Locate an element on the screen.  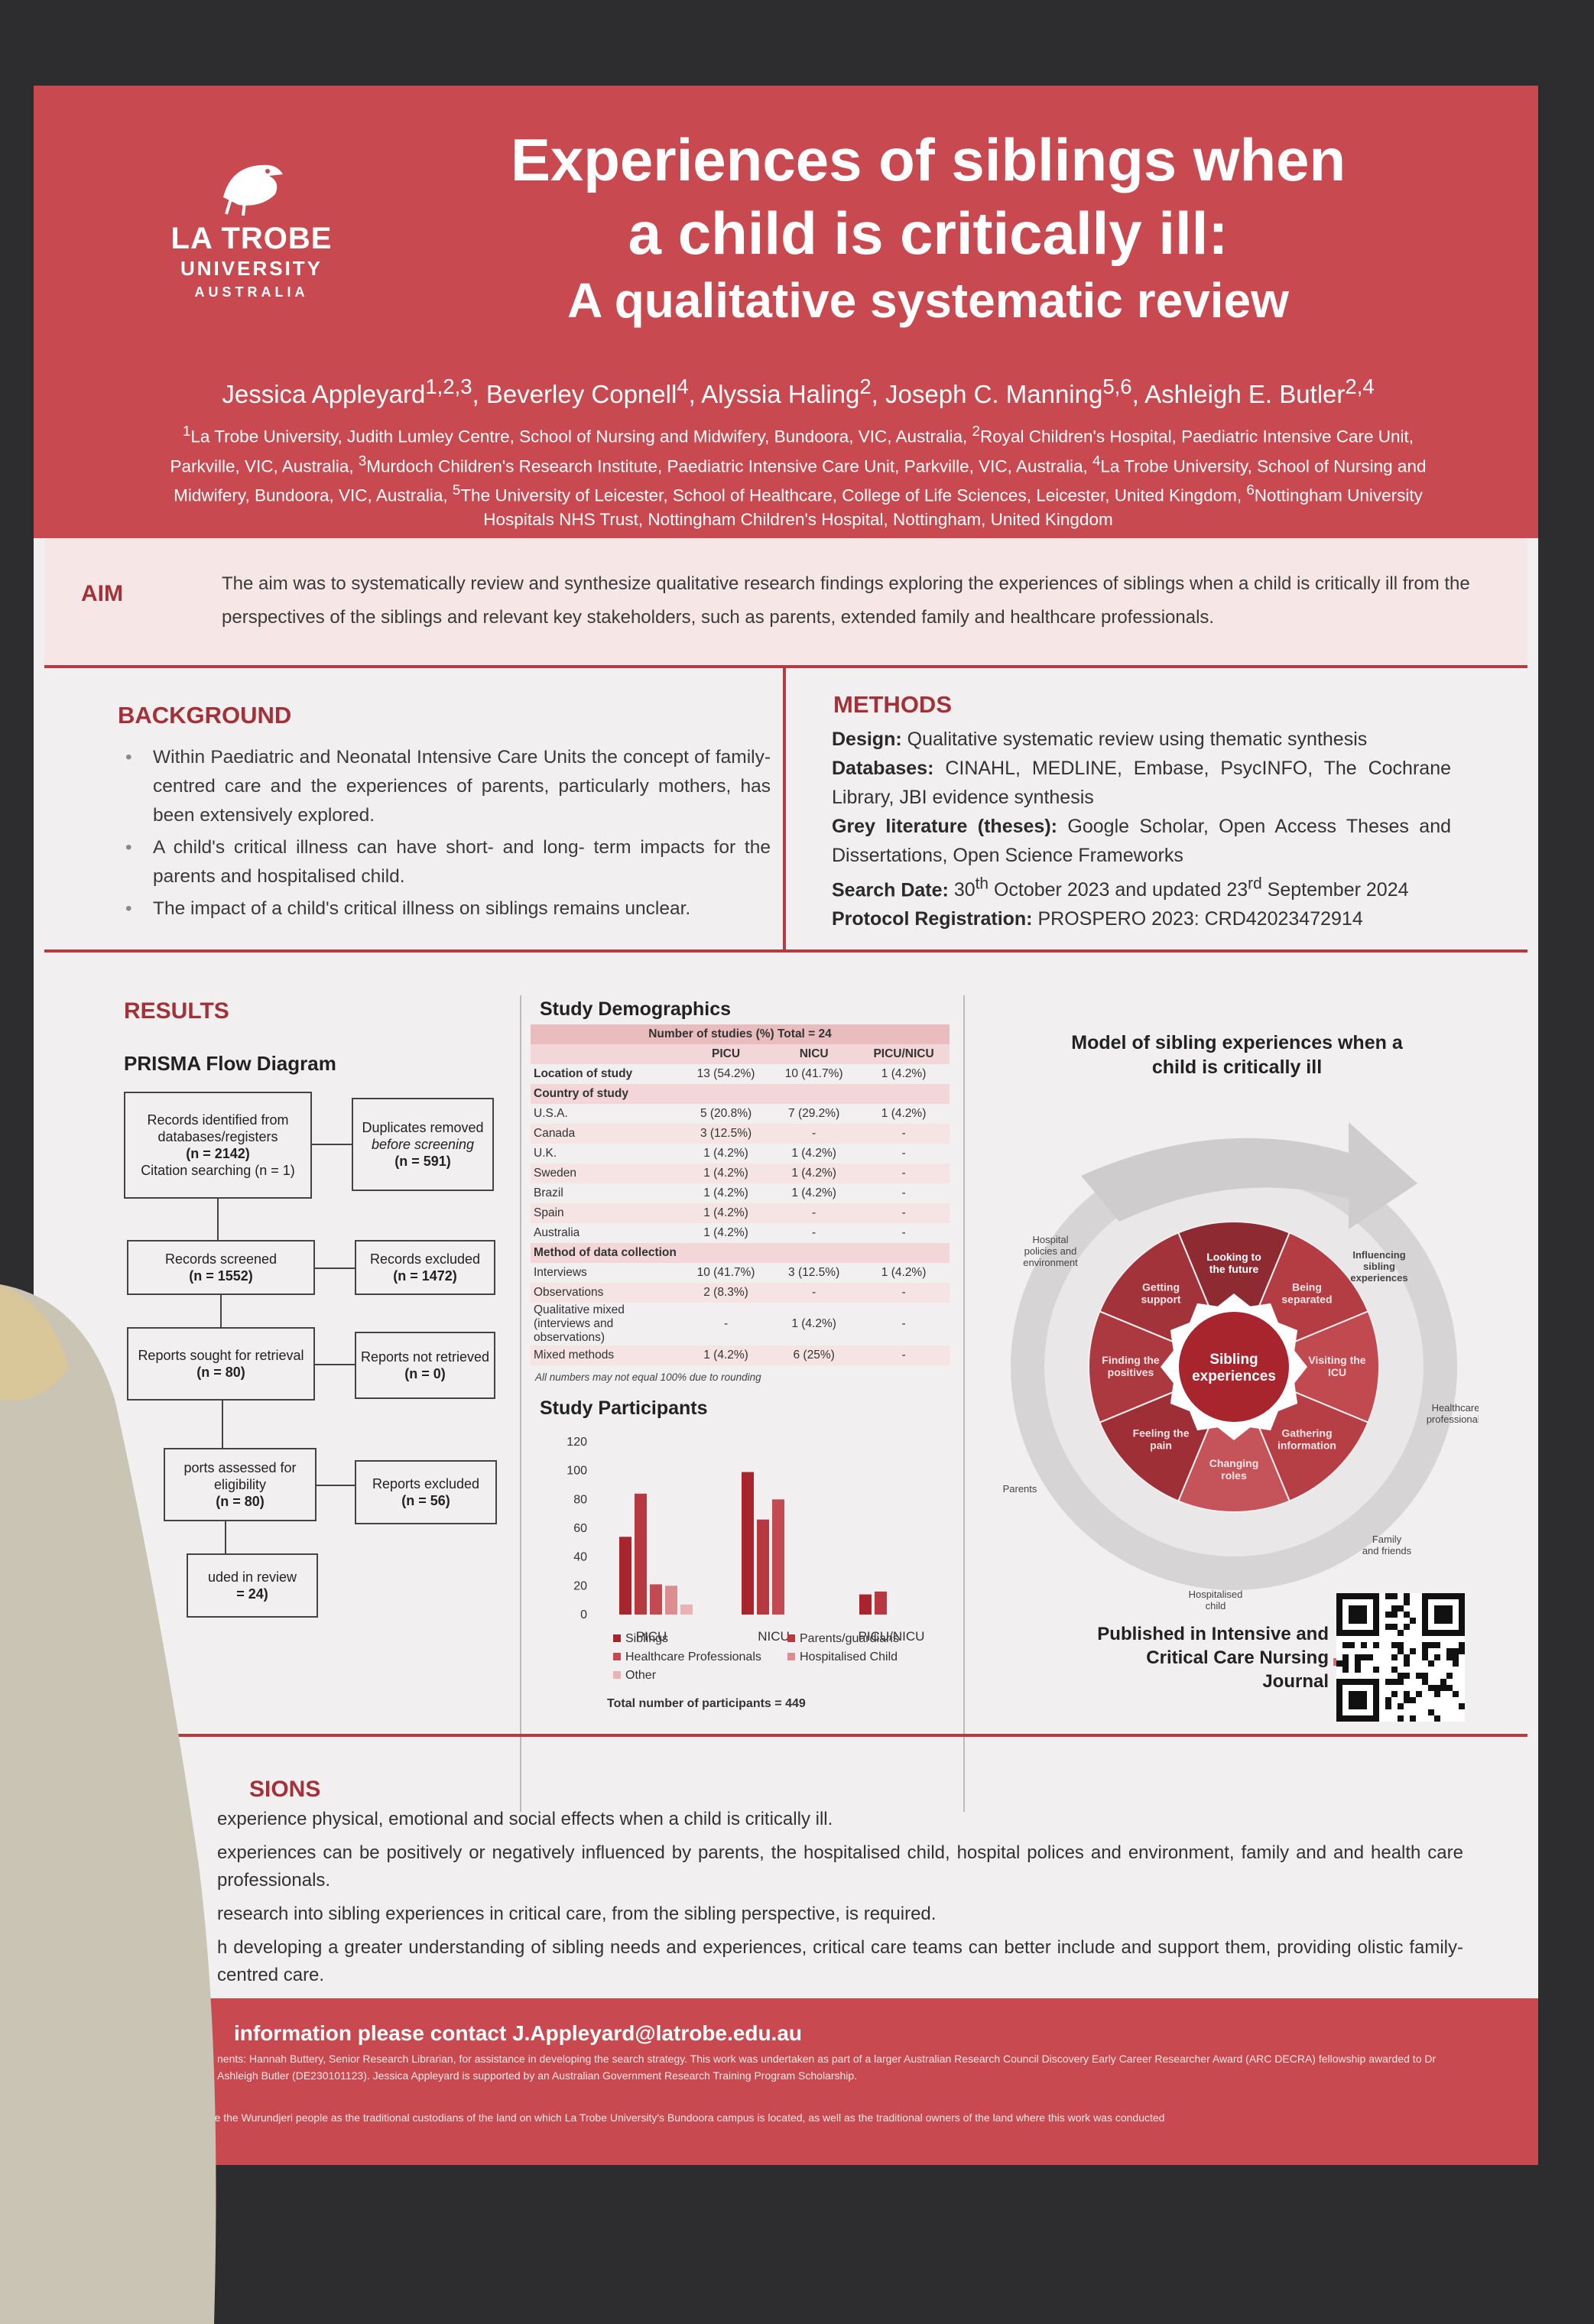
y-tick-label: 60 is located at coordinates (580, 1528).